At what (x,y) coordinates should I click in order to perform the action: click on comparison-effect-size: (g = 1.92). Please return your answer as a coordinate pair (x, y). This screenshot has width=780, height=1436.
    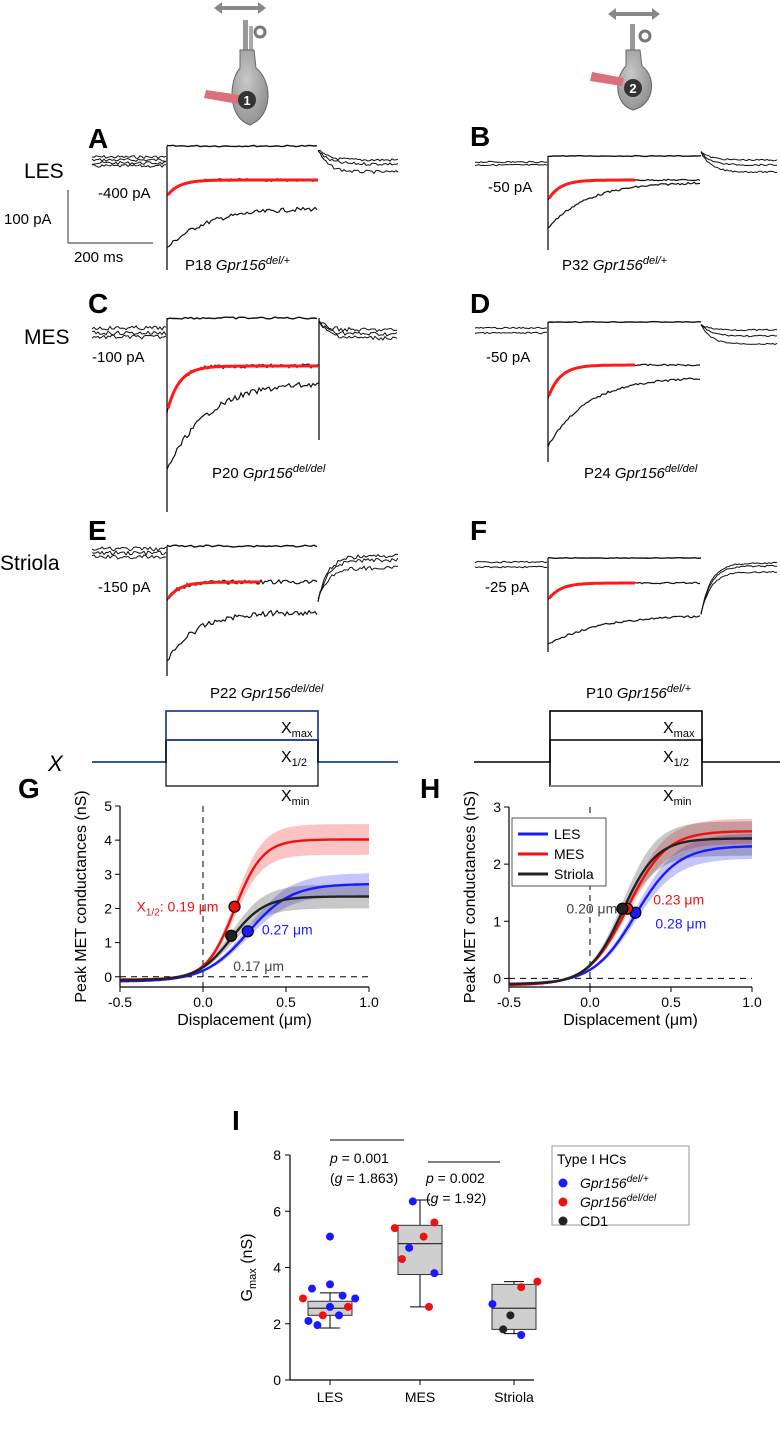
    Looking at the image, I should click on (456, 1198).